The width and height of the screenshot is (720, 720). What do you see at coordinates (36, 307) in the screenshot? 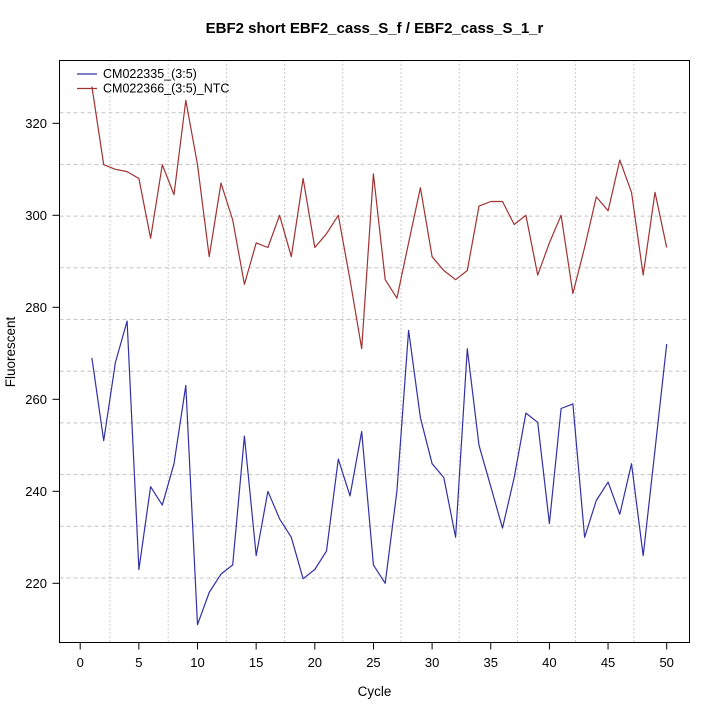
I see `y-tick-label: 280` at bounding box center [36, 307].